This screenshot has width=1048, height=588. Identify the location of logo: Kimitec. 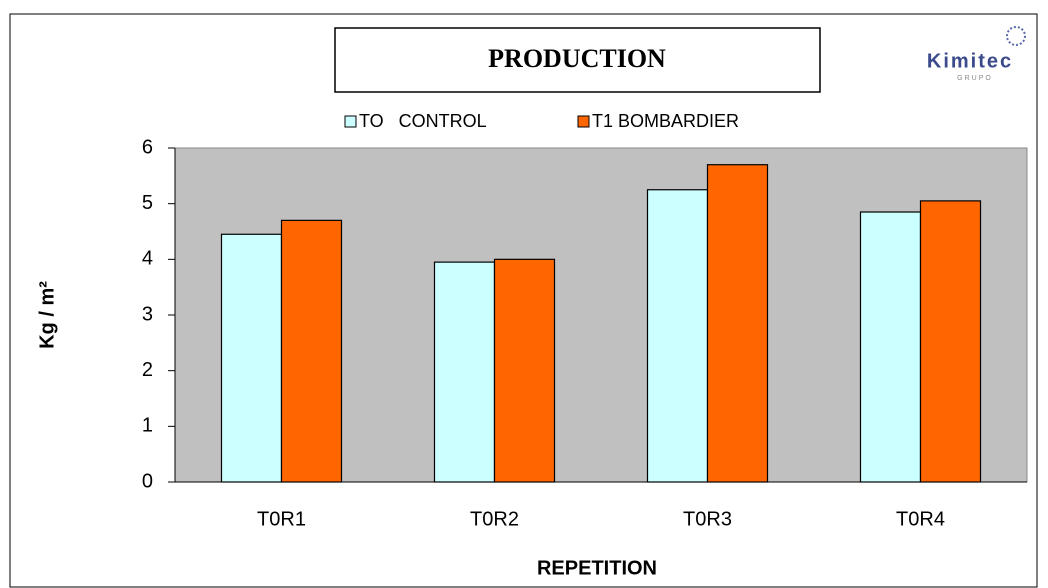
(970, 61).